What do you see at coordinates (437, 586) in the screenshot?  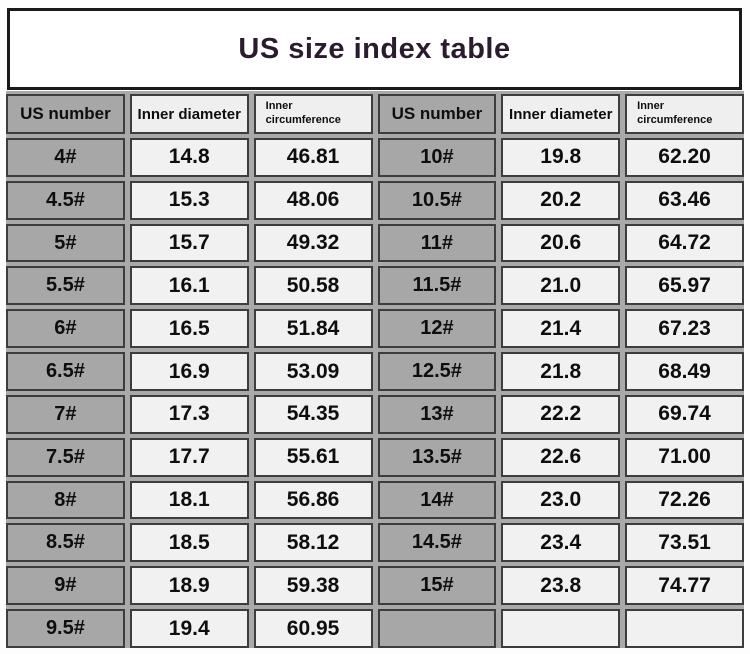 I see `us-number-cell: 15#` at bounding box center [437, 586].